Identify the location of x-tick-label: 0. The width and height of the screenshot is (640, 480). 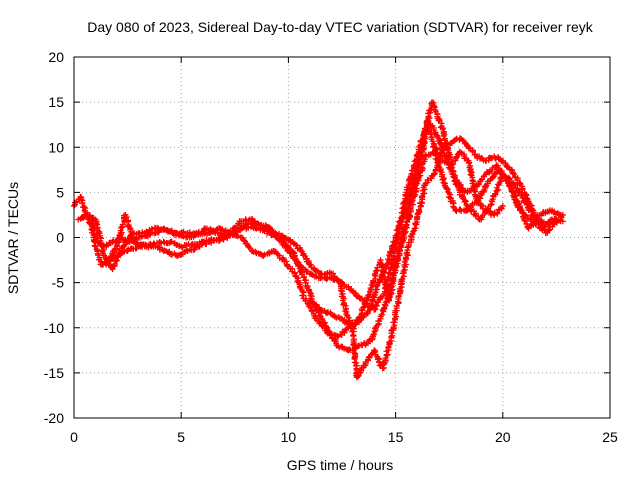
(74, 437).